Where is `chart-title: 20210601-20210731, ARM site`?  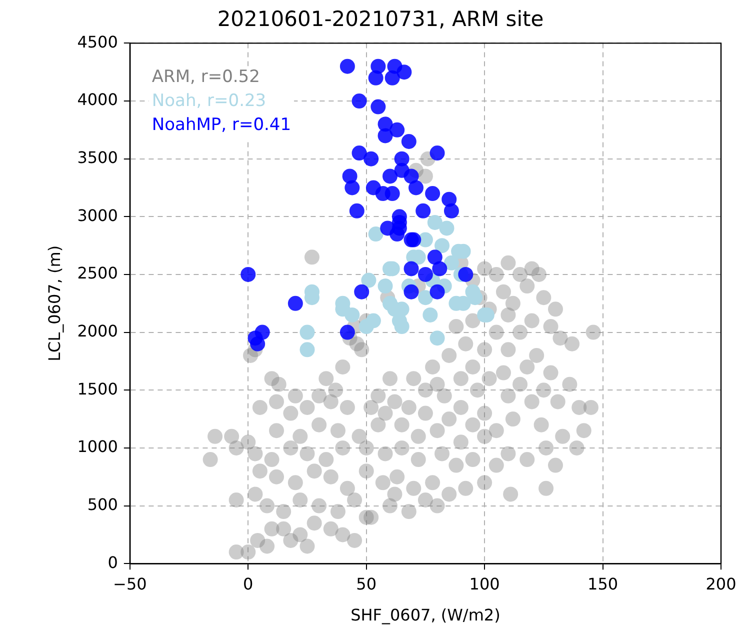 chart-title: 20210601-20210731, ARM site is located at coordinates (380, 19).